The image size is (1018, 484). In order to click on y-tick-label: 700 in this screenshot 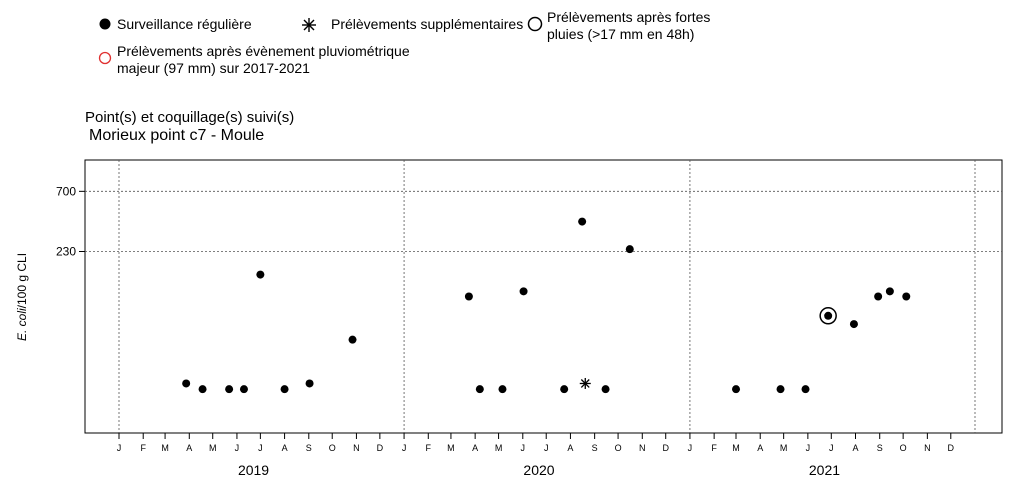, I will do `click(66, 191)`.